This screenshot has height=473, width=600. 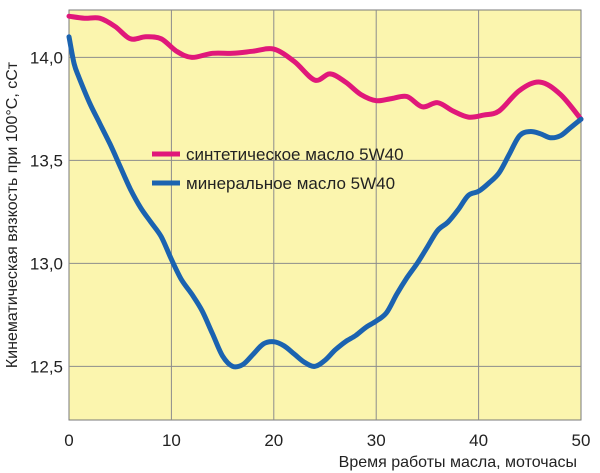 I want to click on x-tick-label: 20, so click(x=273, y=440).